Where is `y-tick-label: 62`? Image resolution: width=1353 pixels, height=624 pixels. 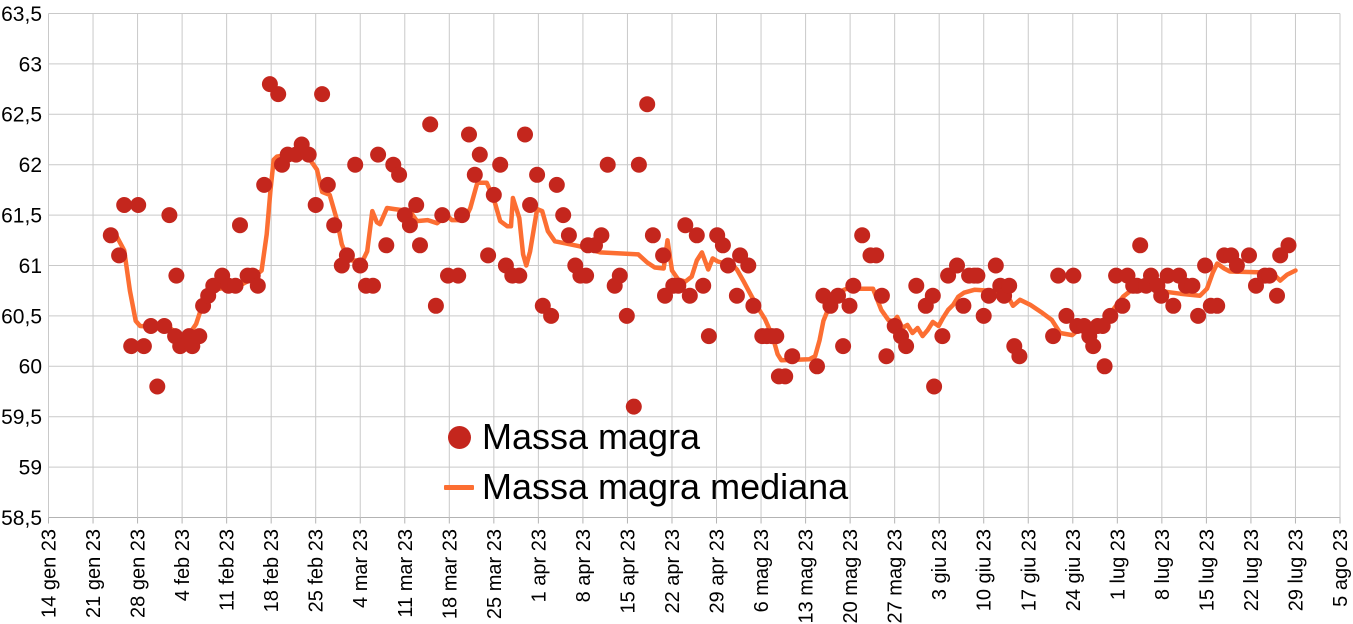 y-tick-label: 62 is located at coordinates (30, 165).